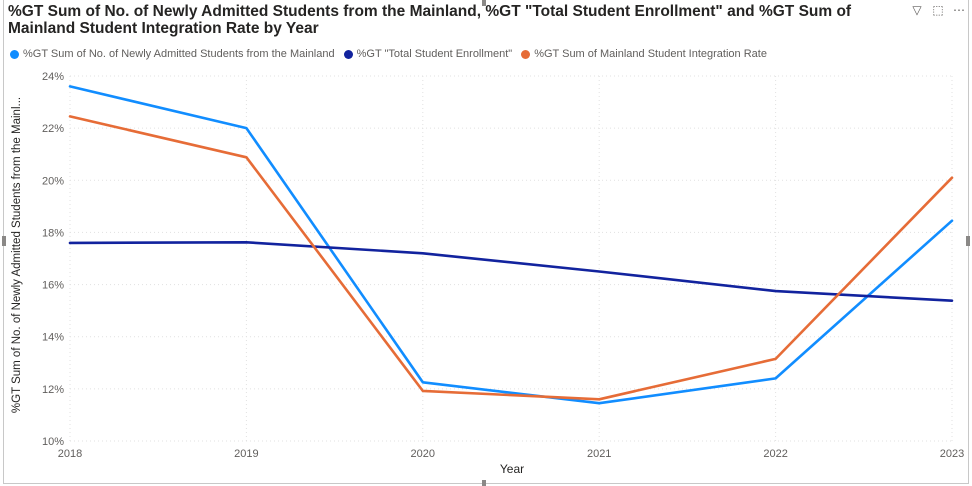  What do you see at coordinates (968, 241) in the screenshot?
I see `resize-handle-right` at bounding box center [968, 241].